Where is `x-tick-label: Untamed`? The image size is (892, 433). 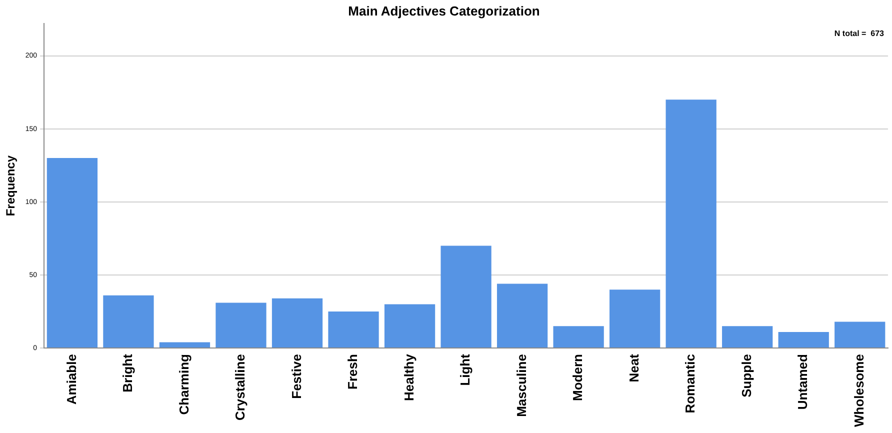 x-tick-label: Untamed is located at coordinates (802, 382).